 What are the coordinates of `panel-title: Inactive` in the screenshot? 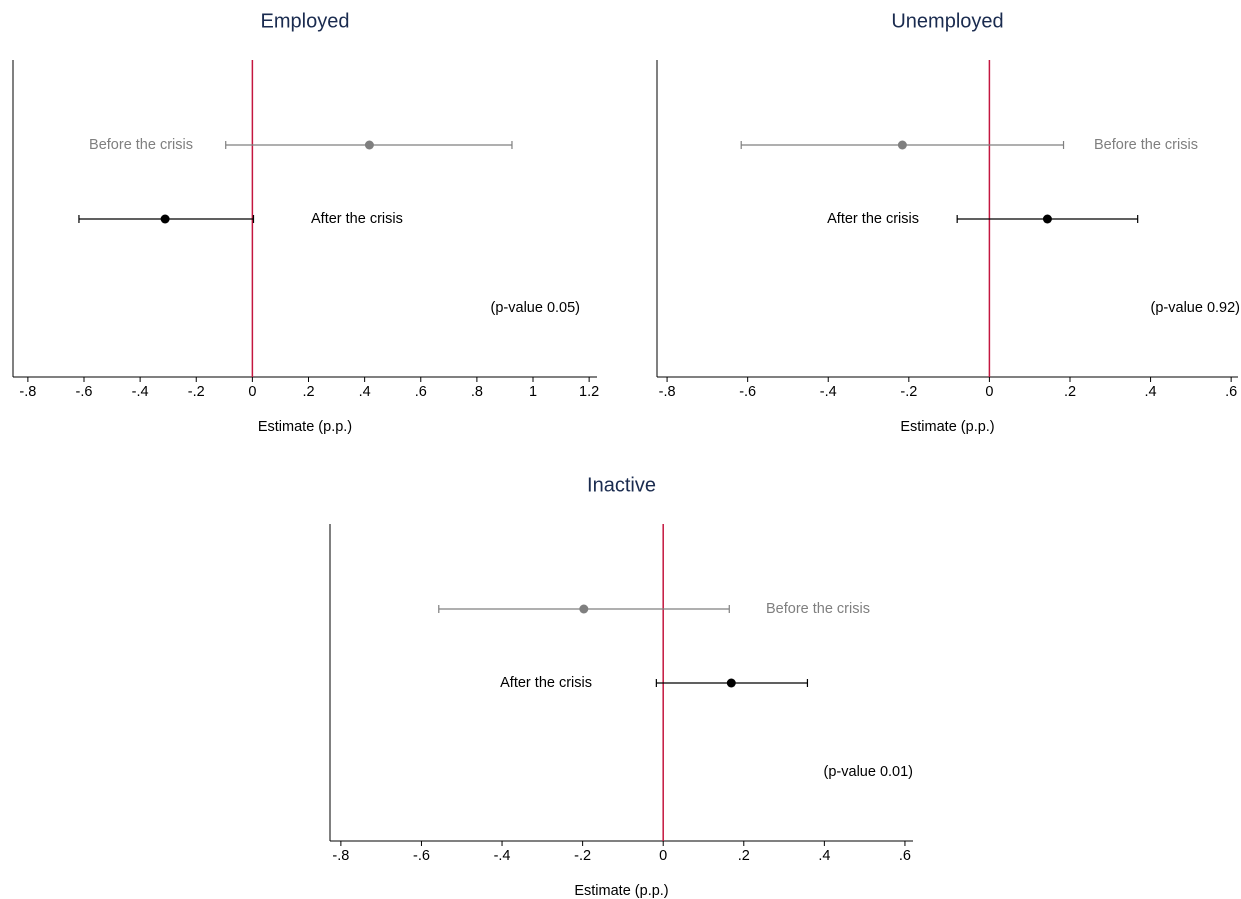 It's located at (621, 485).